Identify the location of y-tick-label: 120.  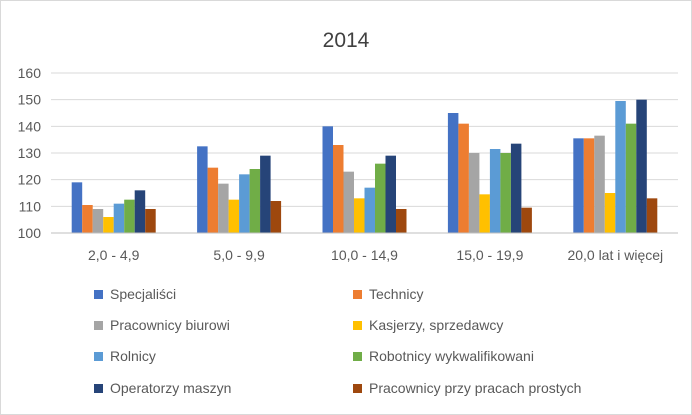
(30, 180).